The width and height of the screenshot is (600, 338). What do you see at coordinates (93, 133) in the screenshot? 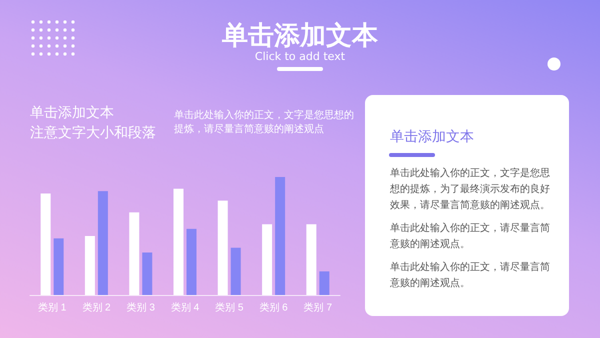
I see `text: 注意文字大小和段落` at bounding box center [93, 133].